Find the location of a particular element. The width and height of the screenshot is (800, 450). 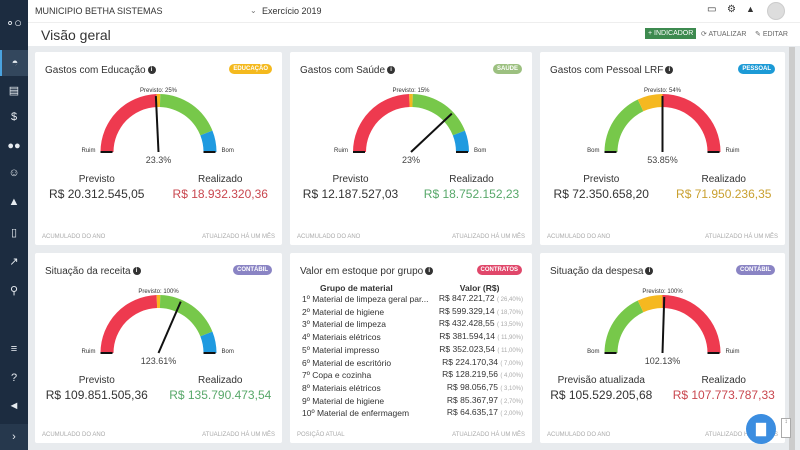

card-title-text: Situação da receita is located at coordinates (88, 271).